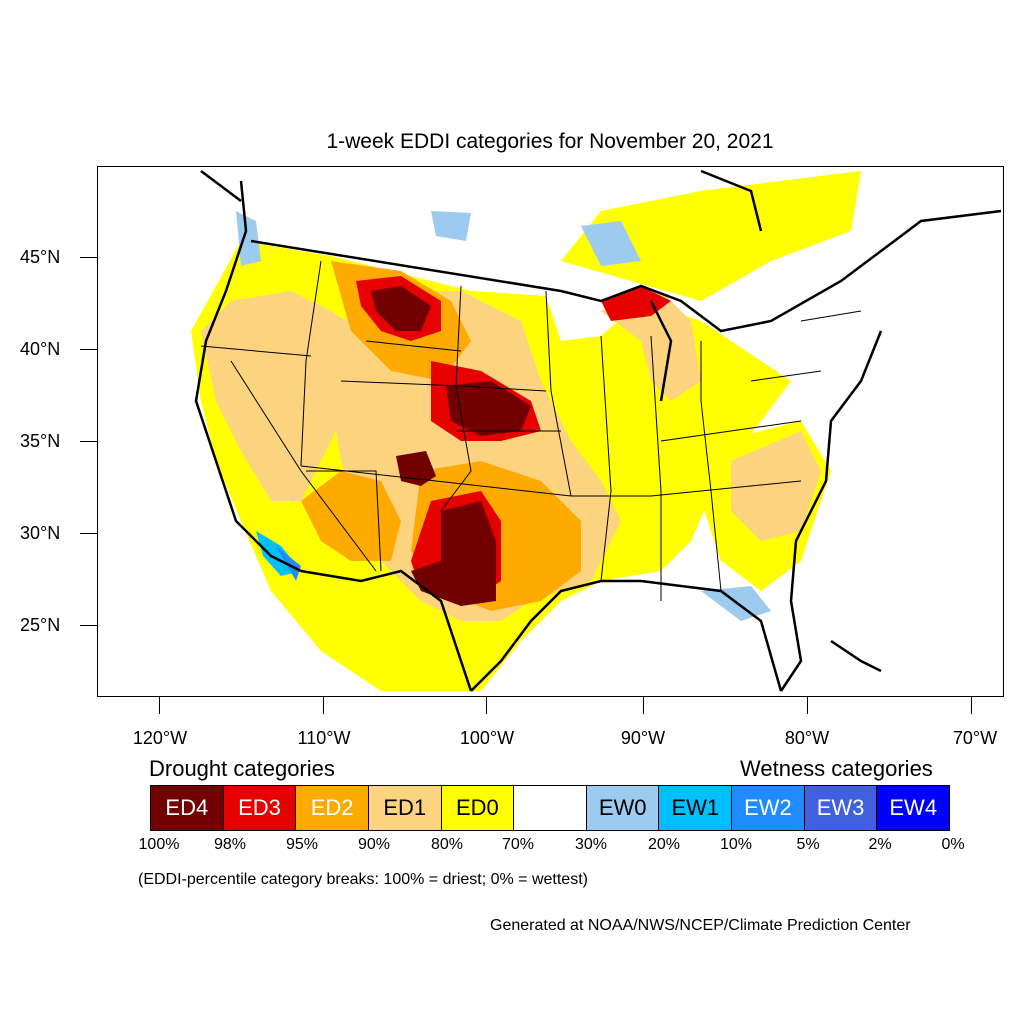  I want to click on ew0-region-pacific, so click(248, 238).